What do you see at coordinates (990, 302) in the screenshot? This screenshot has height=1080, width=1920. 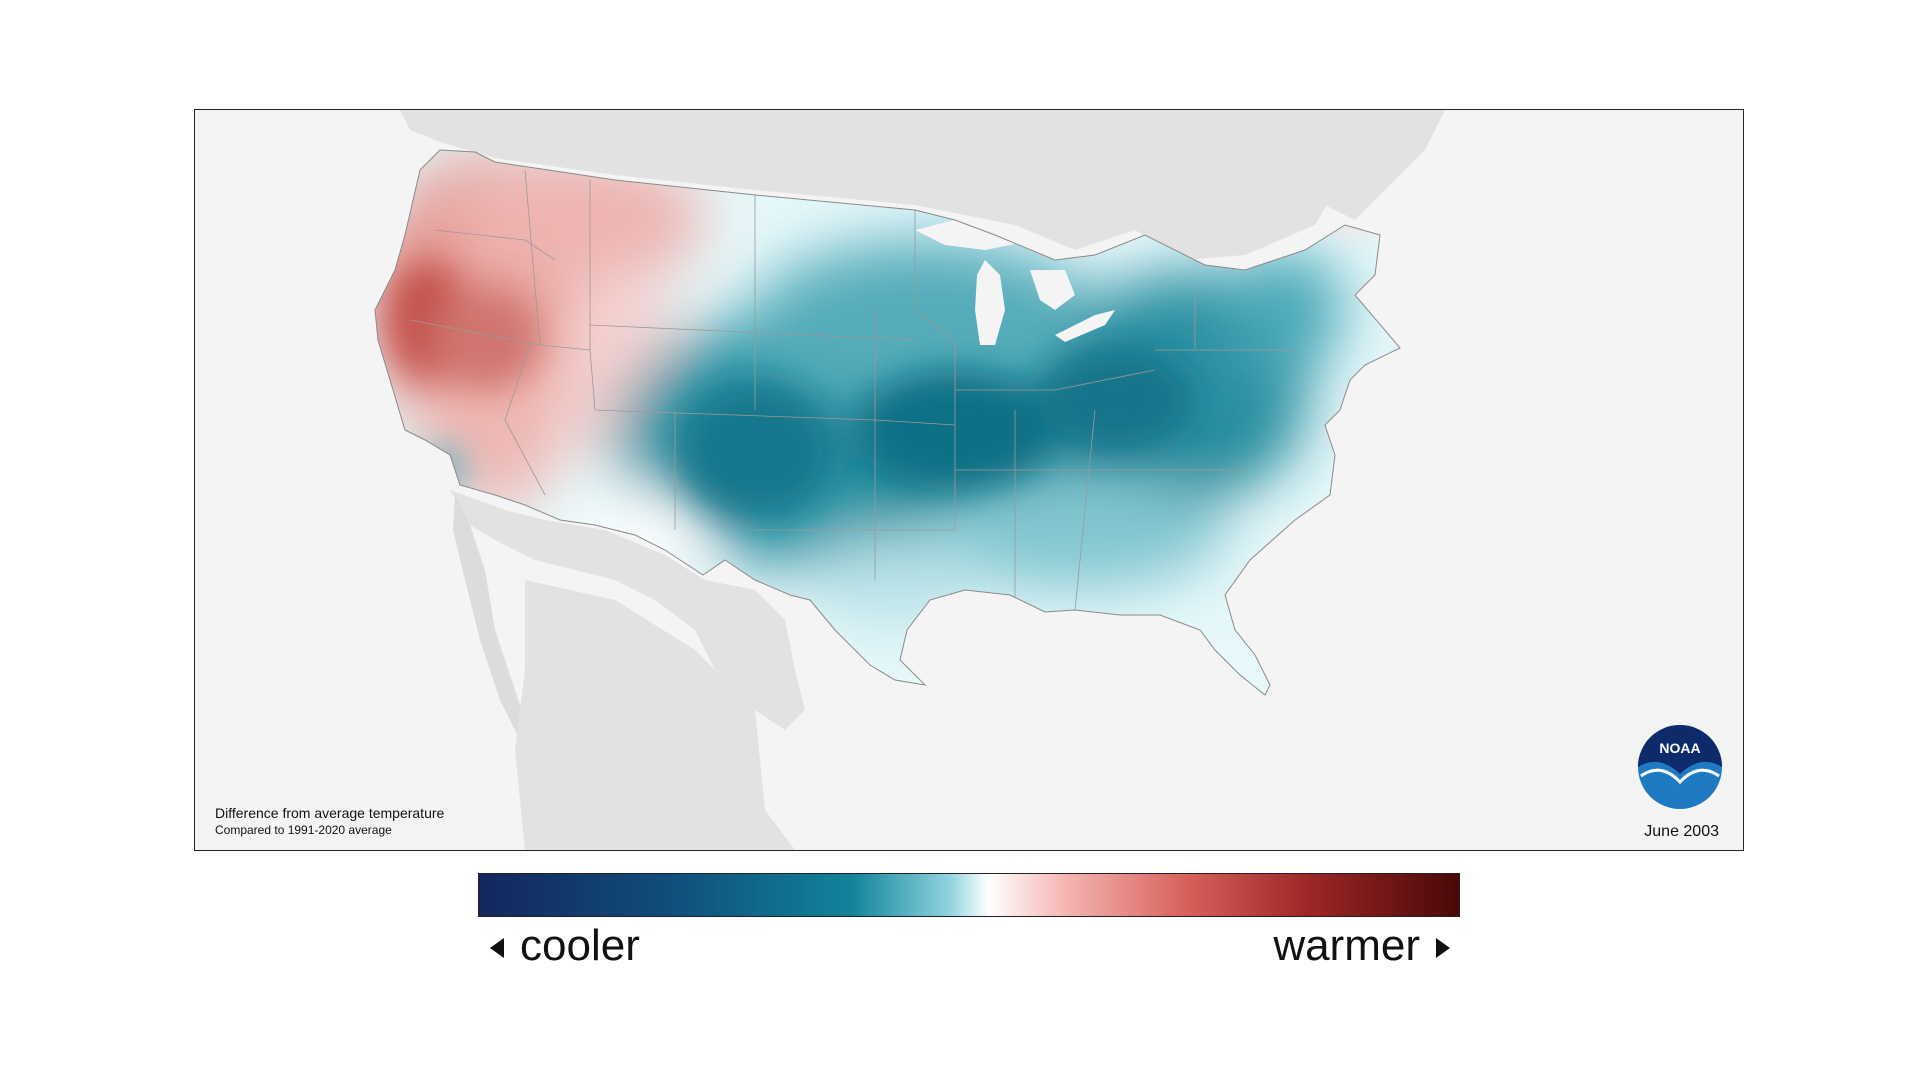 I see `lake-michigan` at bounding box center [990, 302].